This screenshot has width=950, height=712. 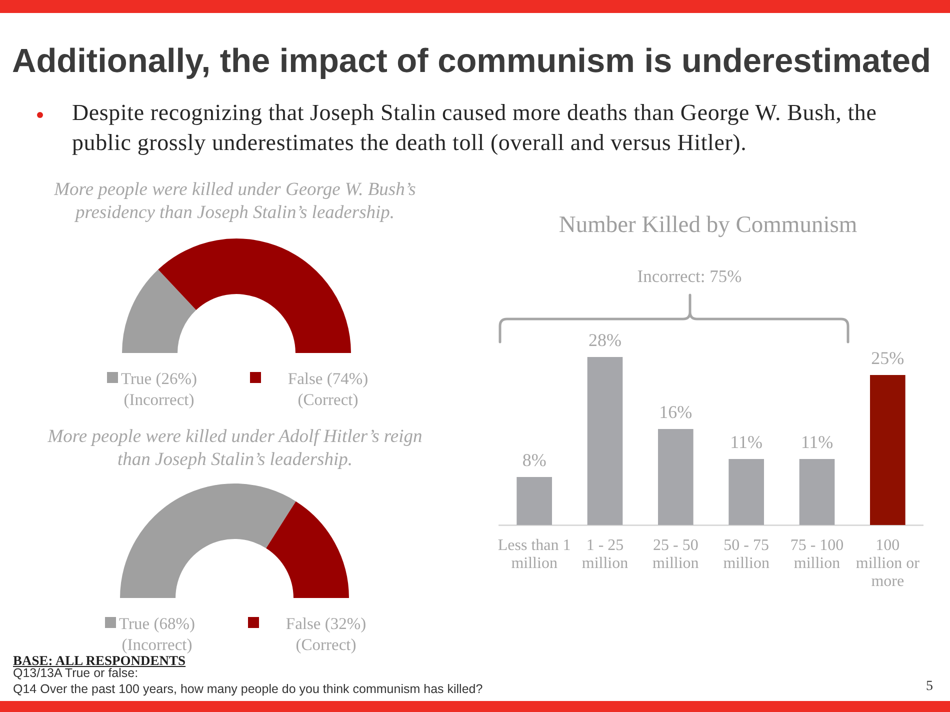 What do you see at coordinates (887, 358) in the screenshot?
I see `data-label: 25%` at bounding box center [887, 358].